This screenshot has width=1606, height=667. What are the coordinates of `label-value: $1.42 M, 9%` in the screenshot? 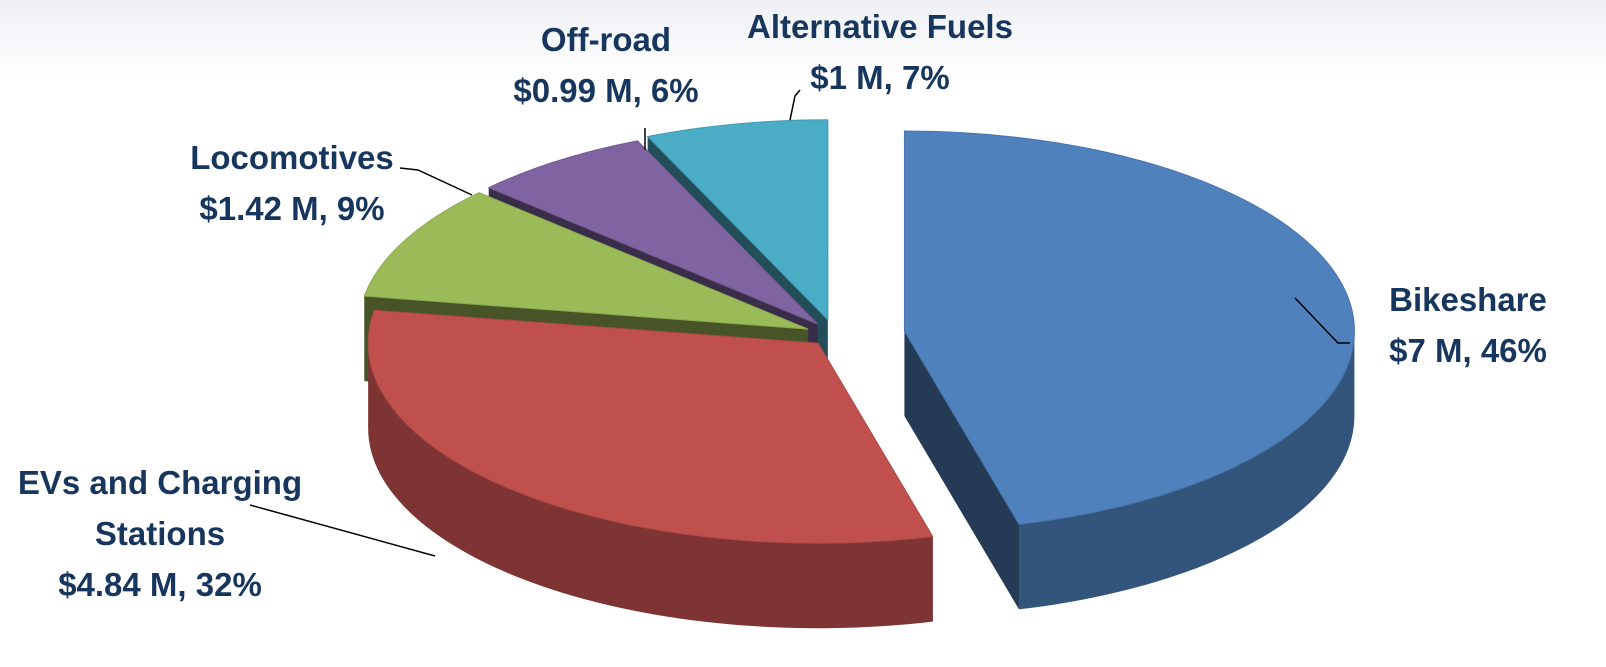 It's located at (292, 208).